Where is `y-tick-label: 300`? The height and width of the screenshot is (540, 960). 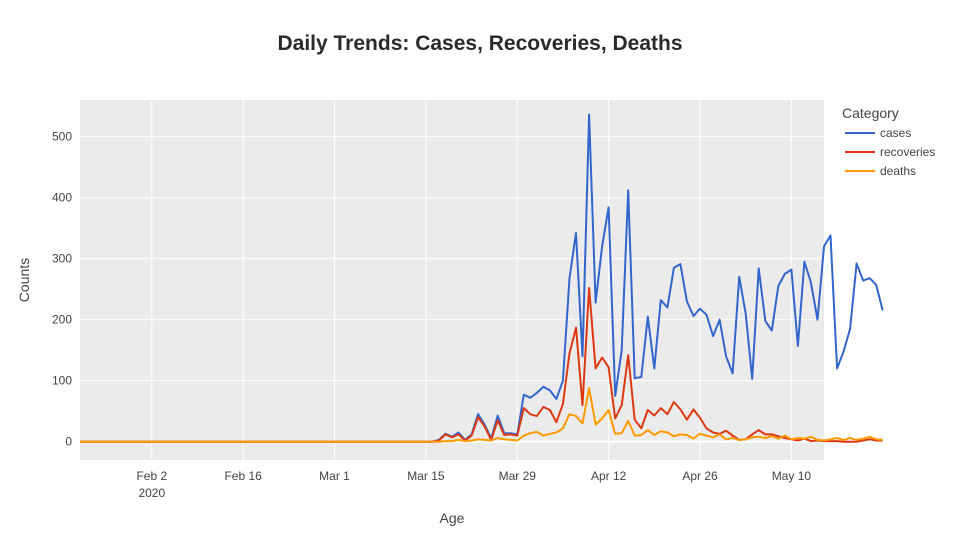
y-tick-label: 300 is located at coordinates (62, 259).